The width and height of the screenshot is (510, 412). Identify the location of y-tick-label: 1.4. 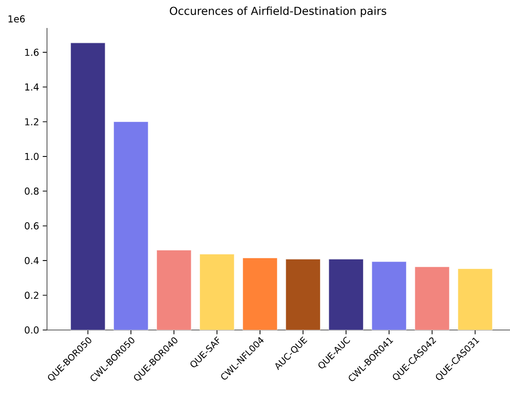
(32, 87).